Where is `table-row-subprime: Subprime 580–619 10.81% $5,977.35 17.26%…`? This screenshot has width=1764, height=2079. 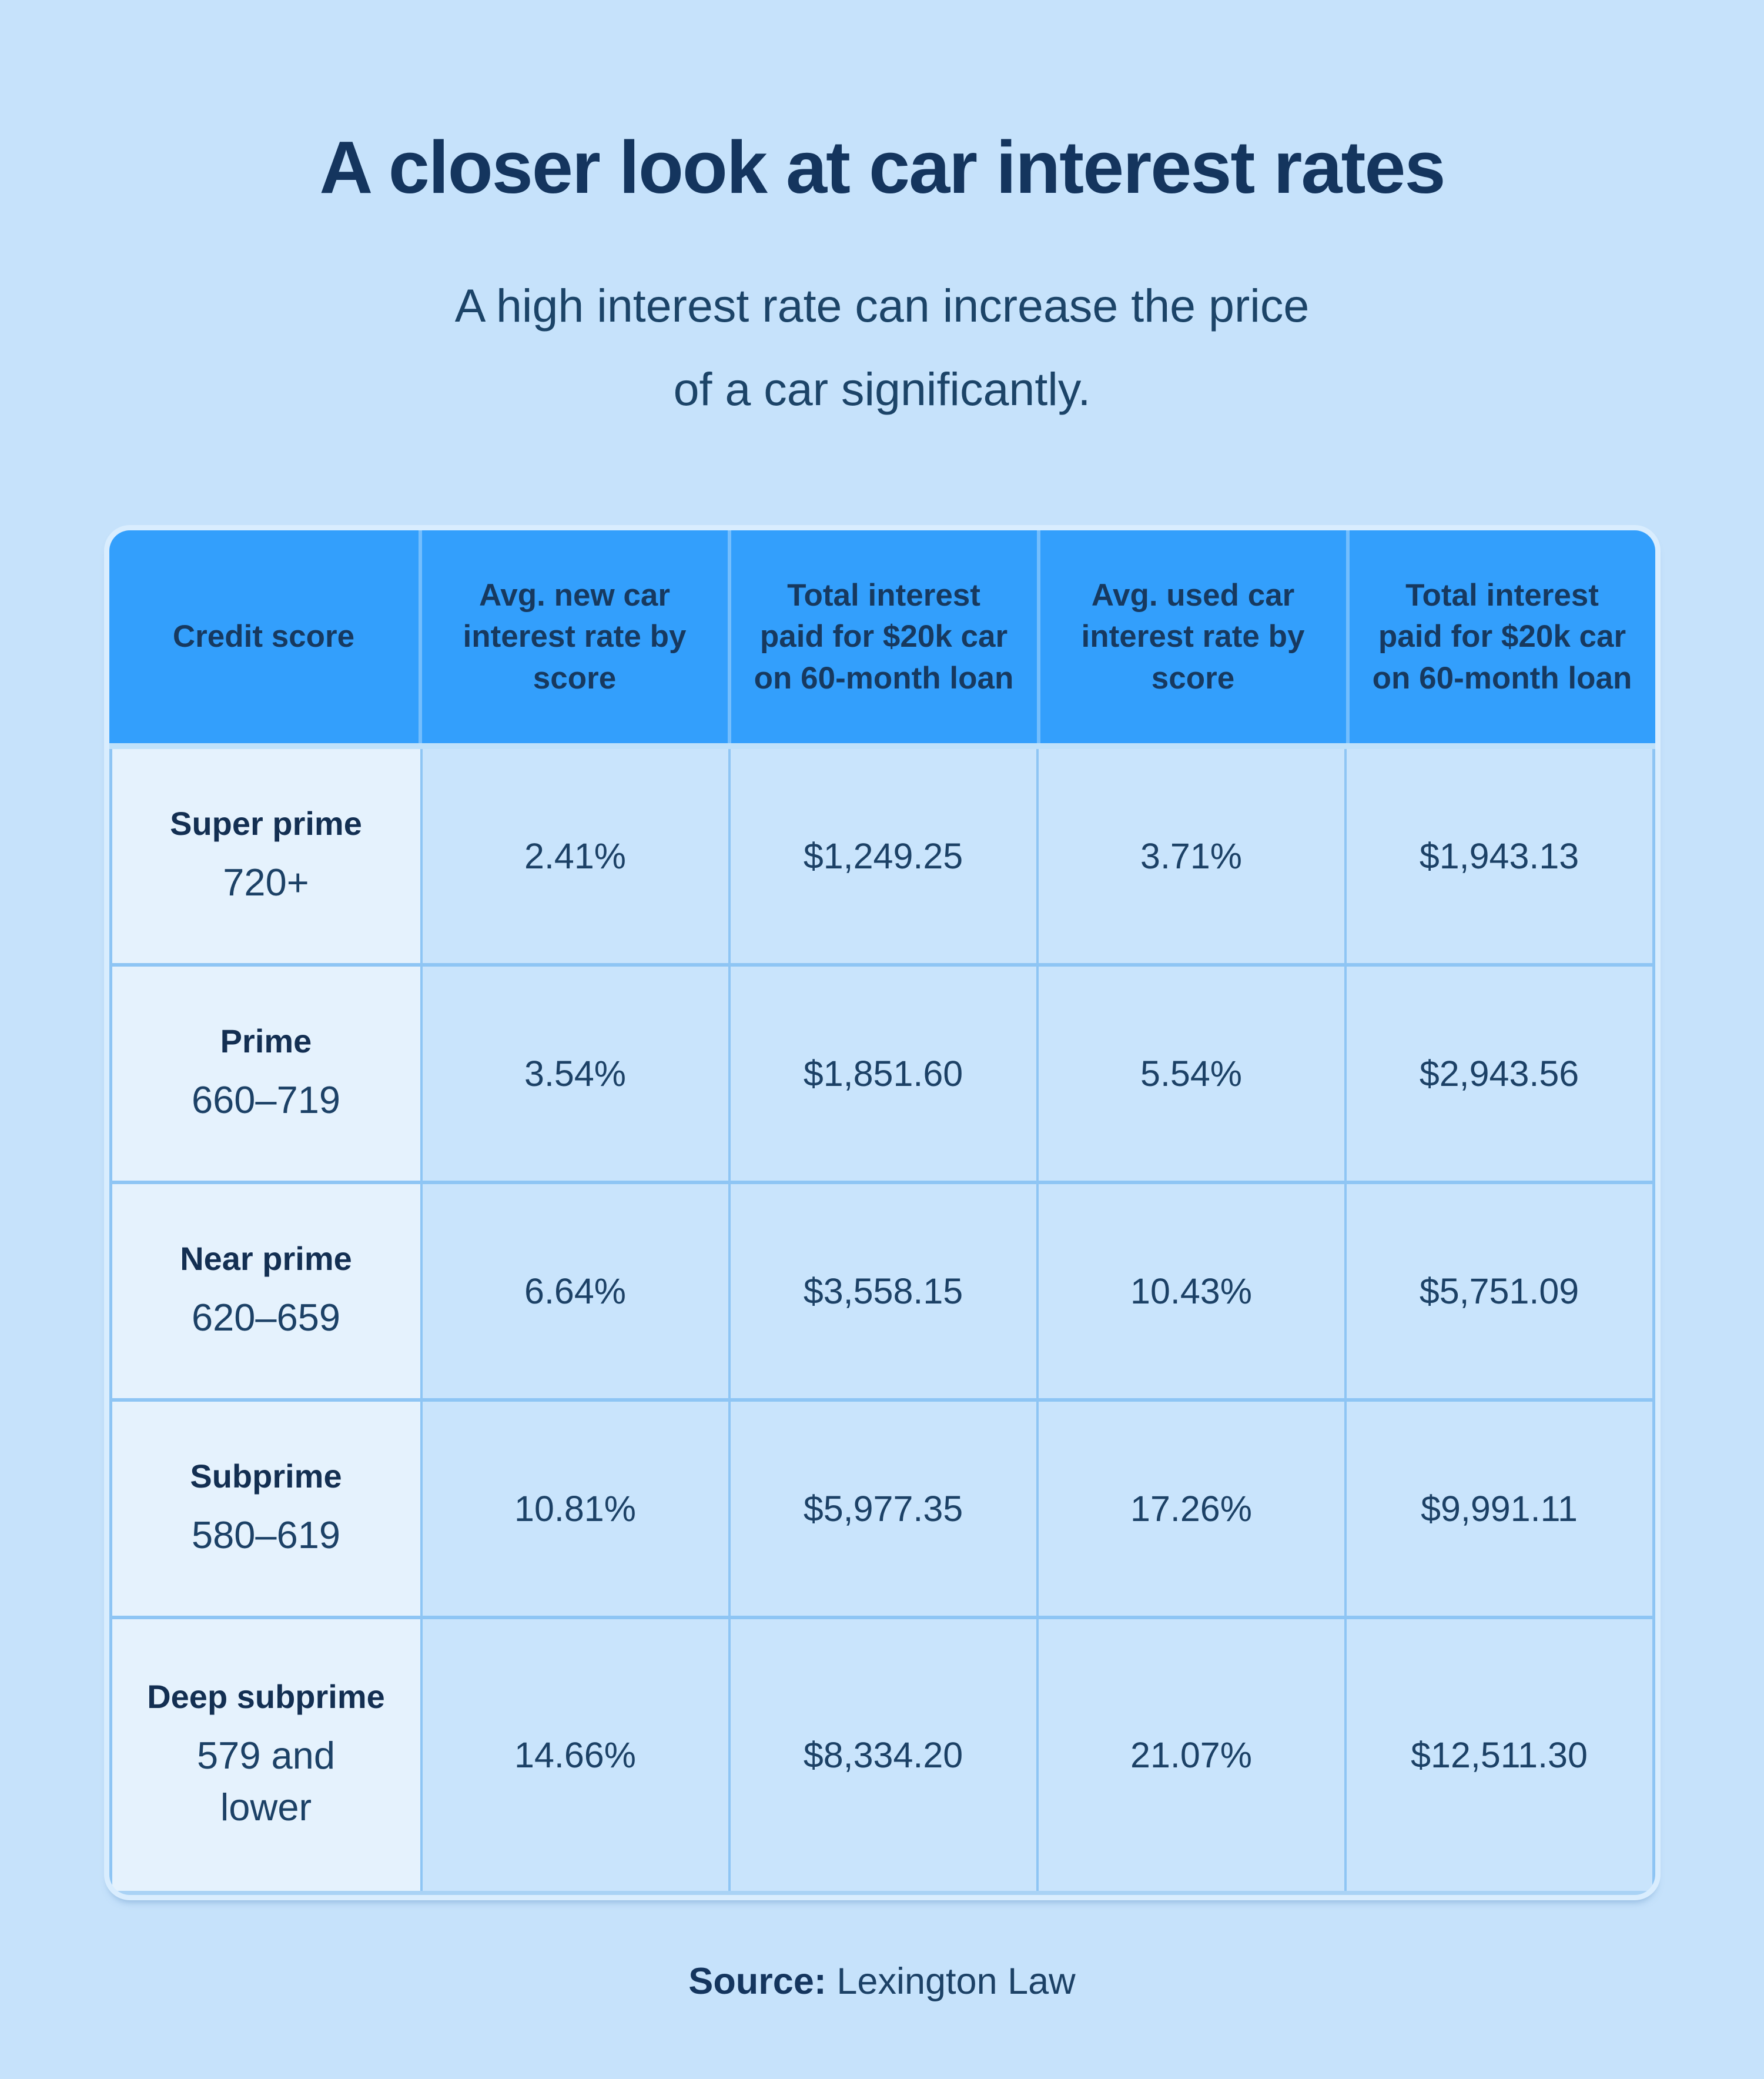
table-row-subprime: Subprime 580–619 10.81% $5,977.35 17.26%… is located at coordinates (882, 1507).